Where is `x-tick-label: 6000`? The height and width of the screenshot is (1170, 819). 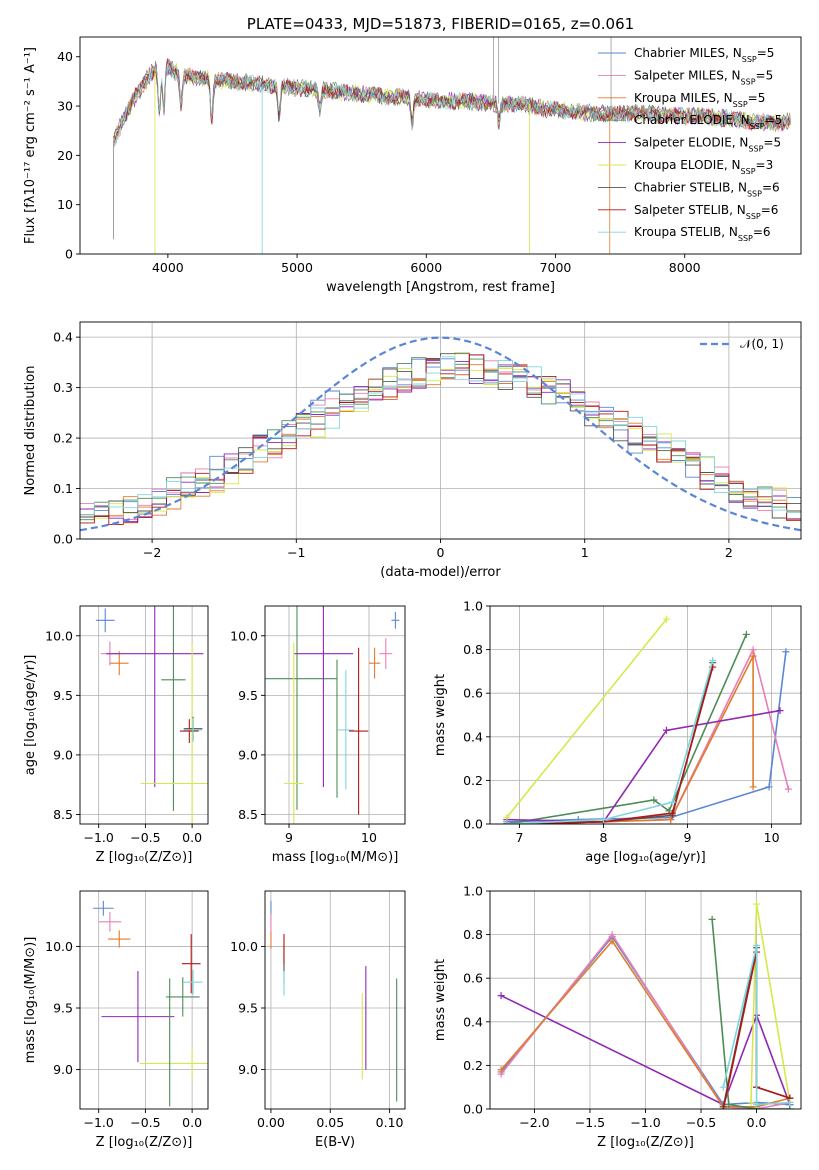
x-tick-label: 6000 is located at coordinates (426, 267).